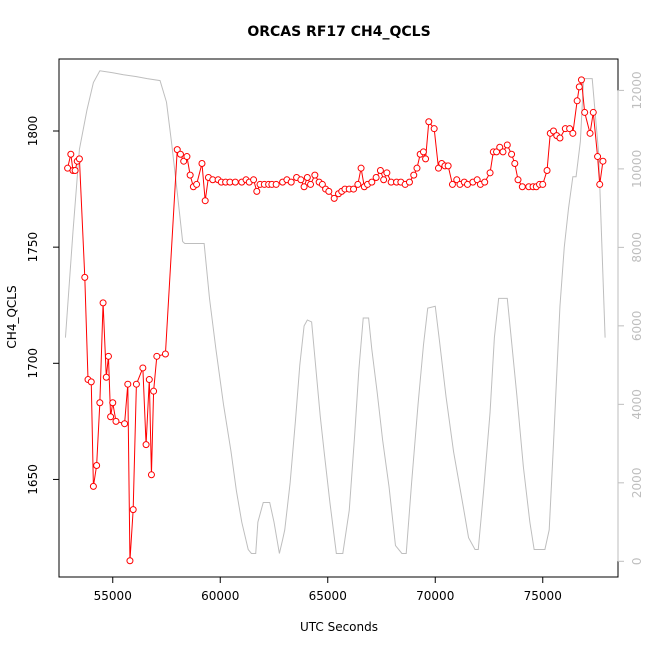 This screenshot has width=650, height=650. Describe the element at coordinates (637, 404) in the screenshot. I see `y2-tick-label: 4000` at that location.